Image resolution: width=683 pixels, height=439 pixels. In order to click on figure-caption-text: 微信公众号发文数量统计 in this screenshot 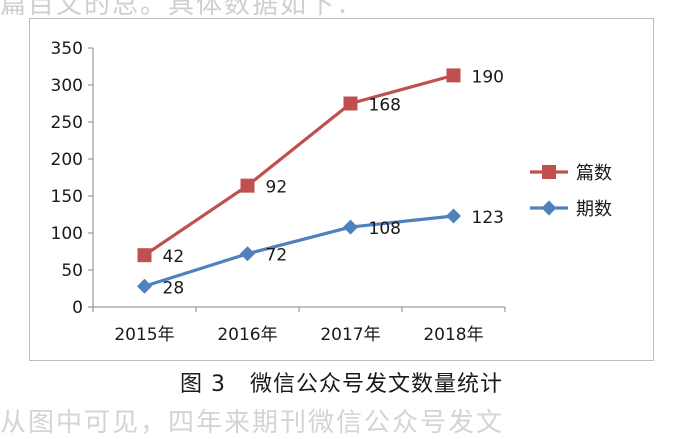, I will do `click(376, 384)`.